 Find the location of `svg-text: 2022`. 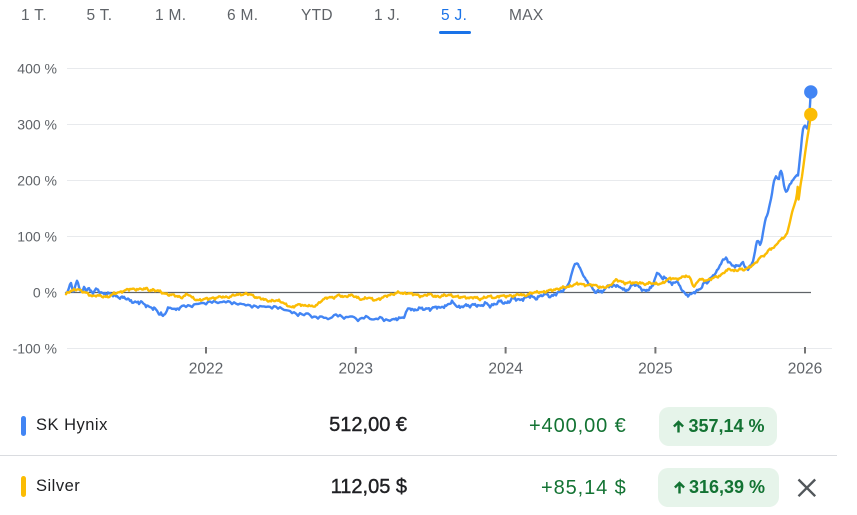

svg-text: 2022 is located at coordinates (206, 369).